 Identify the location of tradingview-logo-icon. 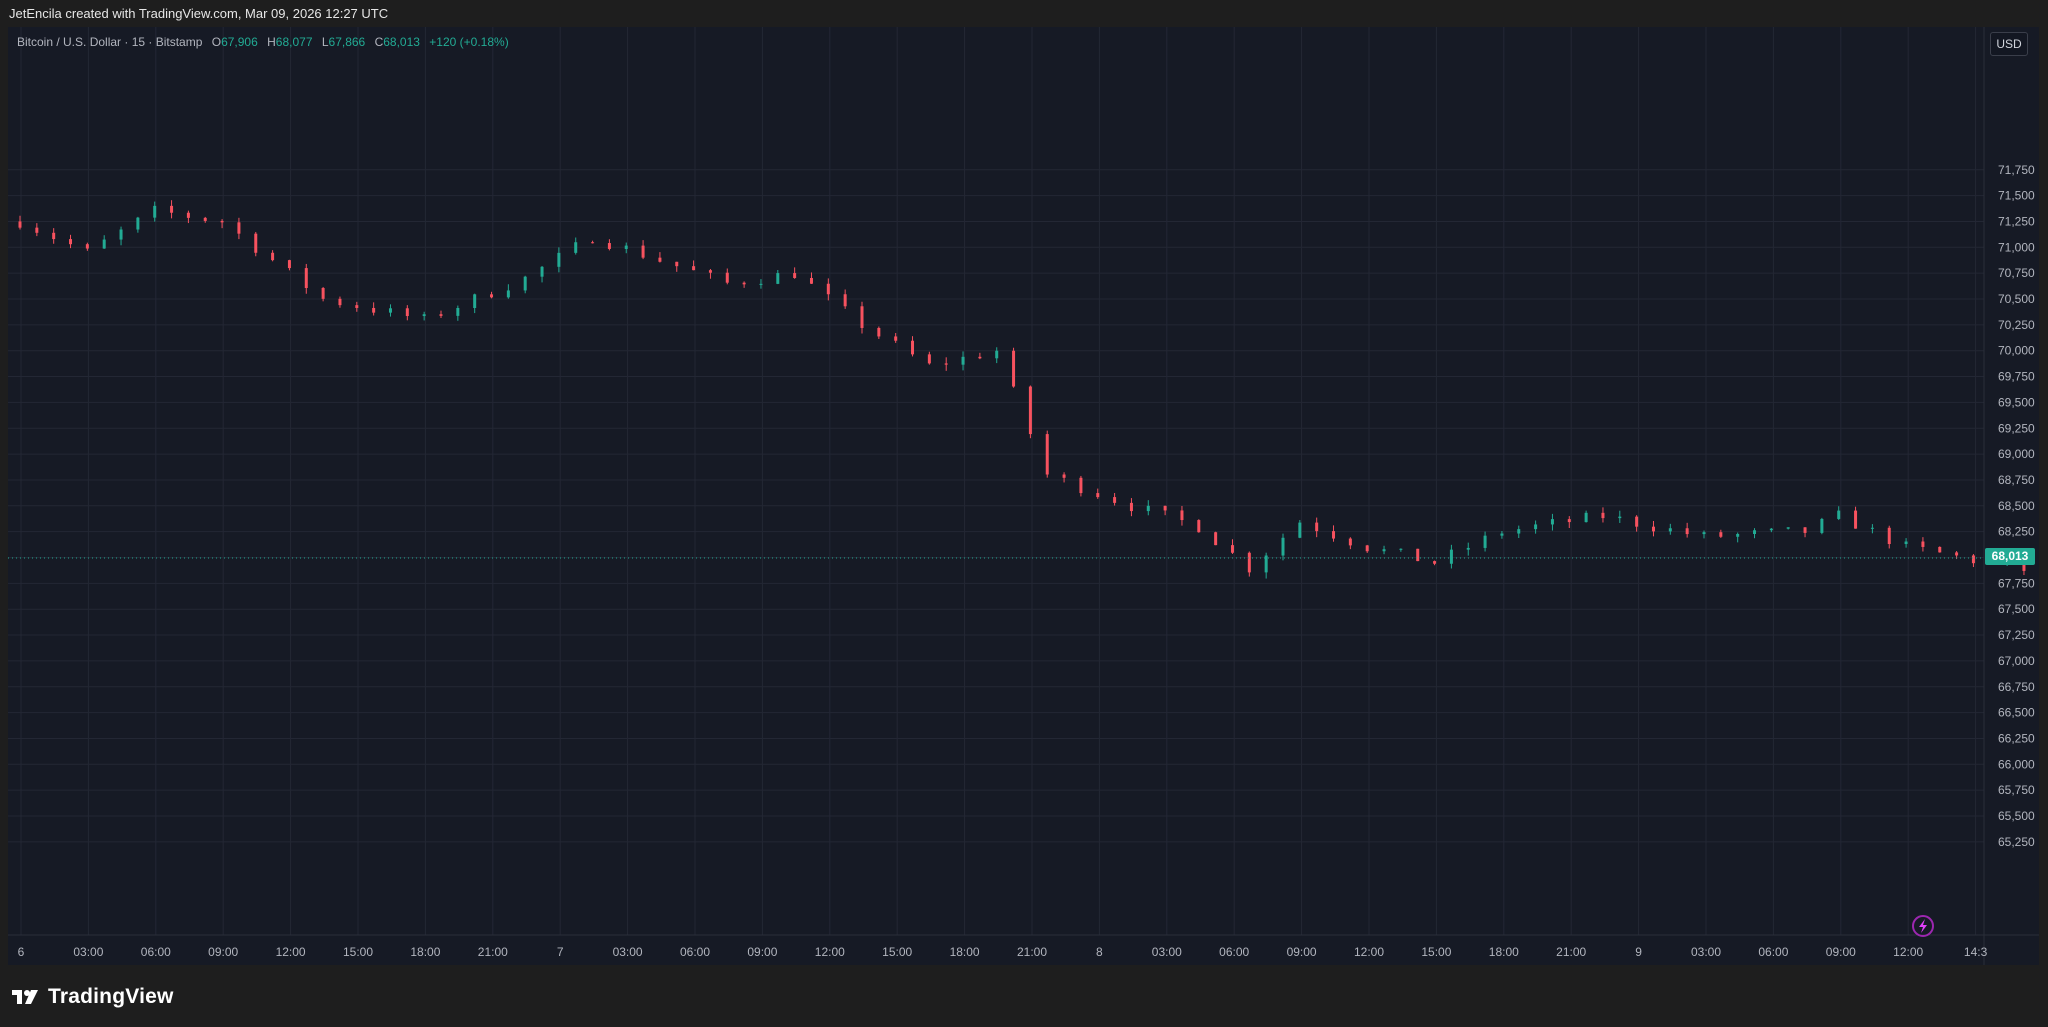
(25, 997).